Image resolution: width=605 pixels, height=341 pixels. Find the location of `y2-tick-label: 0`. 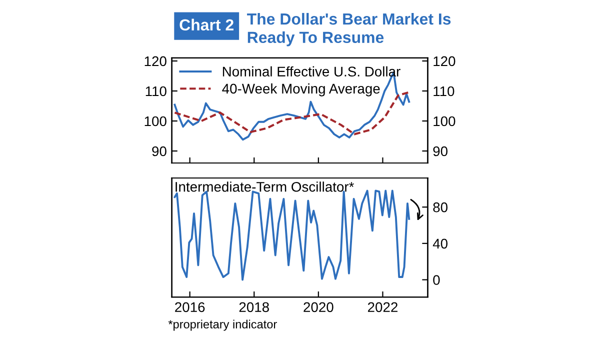

y2-tick-label: 0 is located at coordinates (436, 280).